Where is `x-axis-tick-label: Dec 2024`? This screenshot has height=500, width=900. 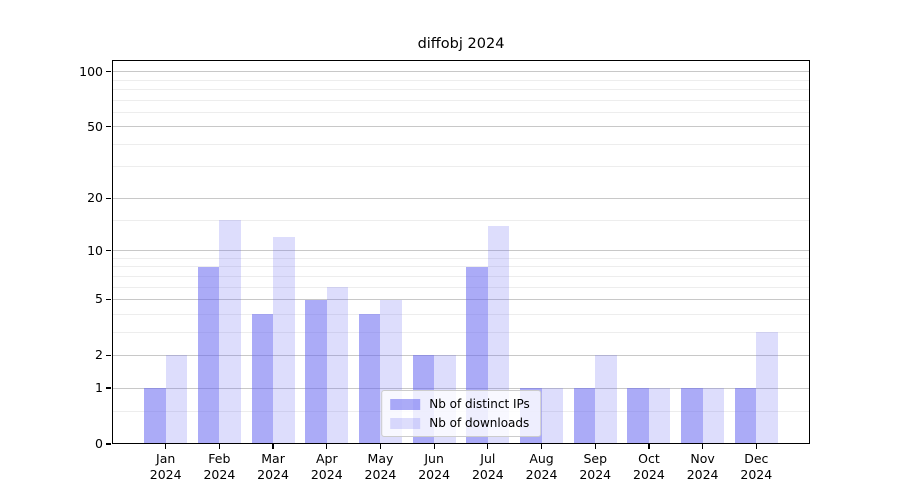 x-axis-tick-label: Dec 2024 is located at coordinates (756, 466).